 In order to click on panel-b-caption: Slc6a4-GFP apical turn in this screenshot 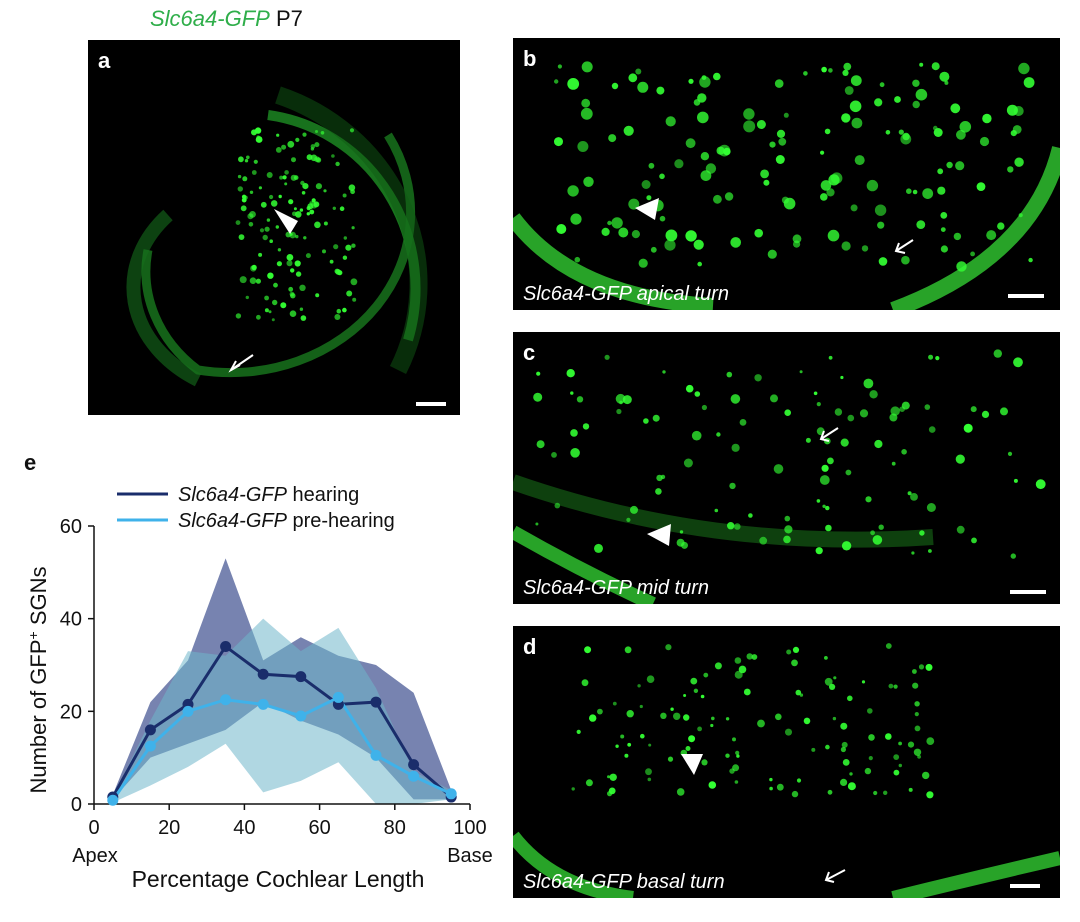, I will do `click(626, 294)`.